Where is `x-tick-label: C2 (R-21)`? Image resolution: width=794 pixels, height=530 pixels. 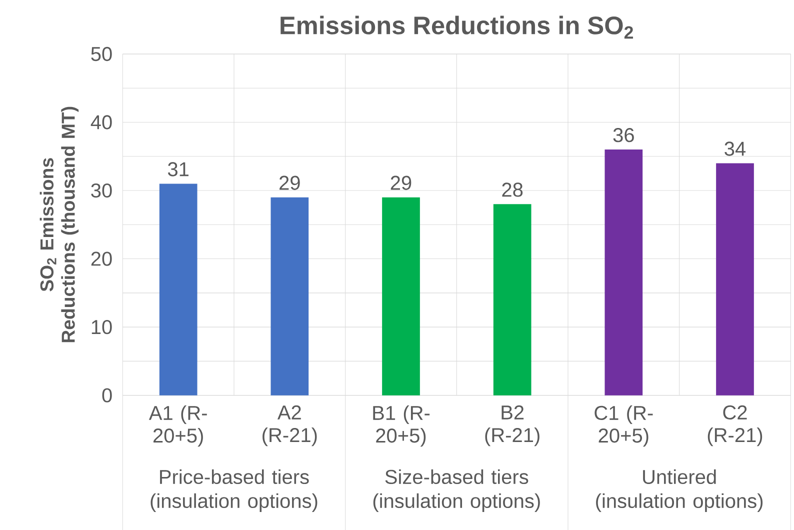 x-tick-label: C2 (R-21) is located at coordinates (735, 425).